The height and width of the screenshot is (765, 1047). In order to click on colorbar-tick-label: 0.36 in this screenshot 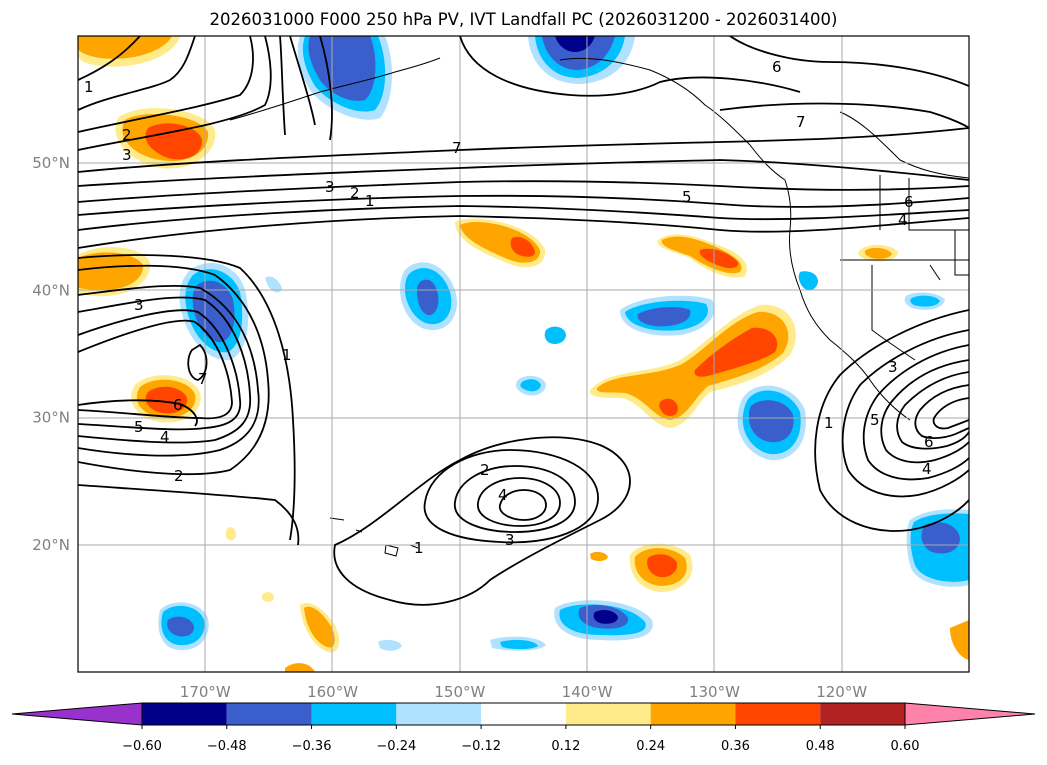, I will do `click(735, 746)`.